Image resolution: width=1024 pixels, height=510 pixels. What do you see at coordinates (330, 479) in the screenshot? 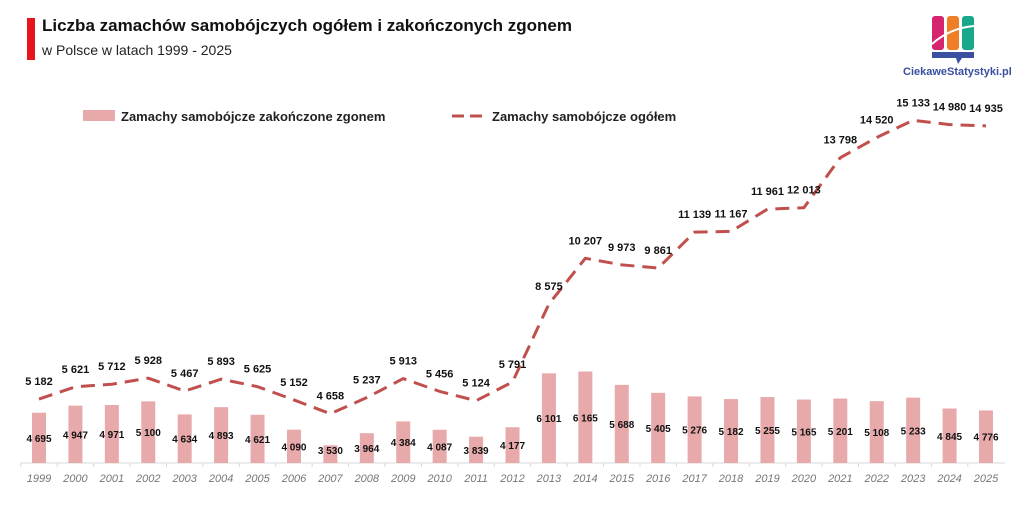
I see `x-tick-label: 2007` at bounding box center [330, 479].